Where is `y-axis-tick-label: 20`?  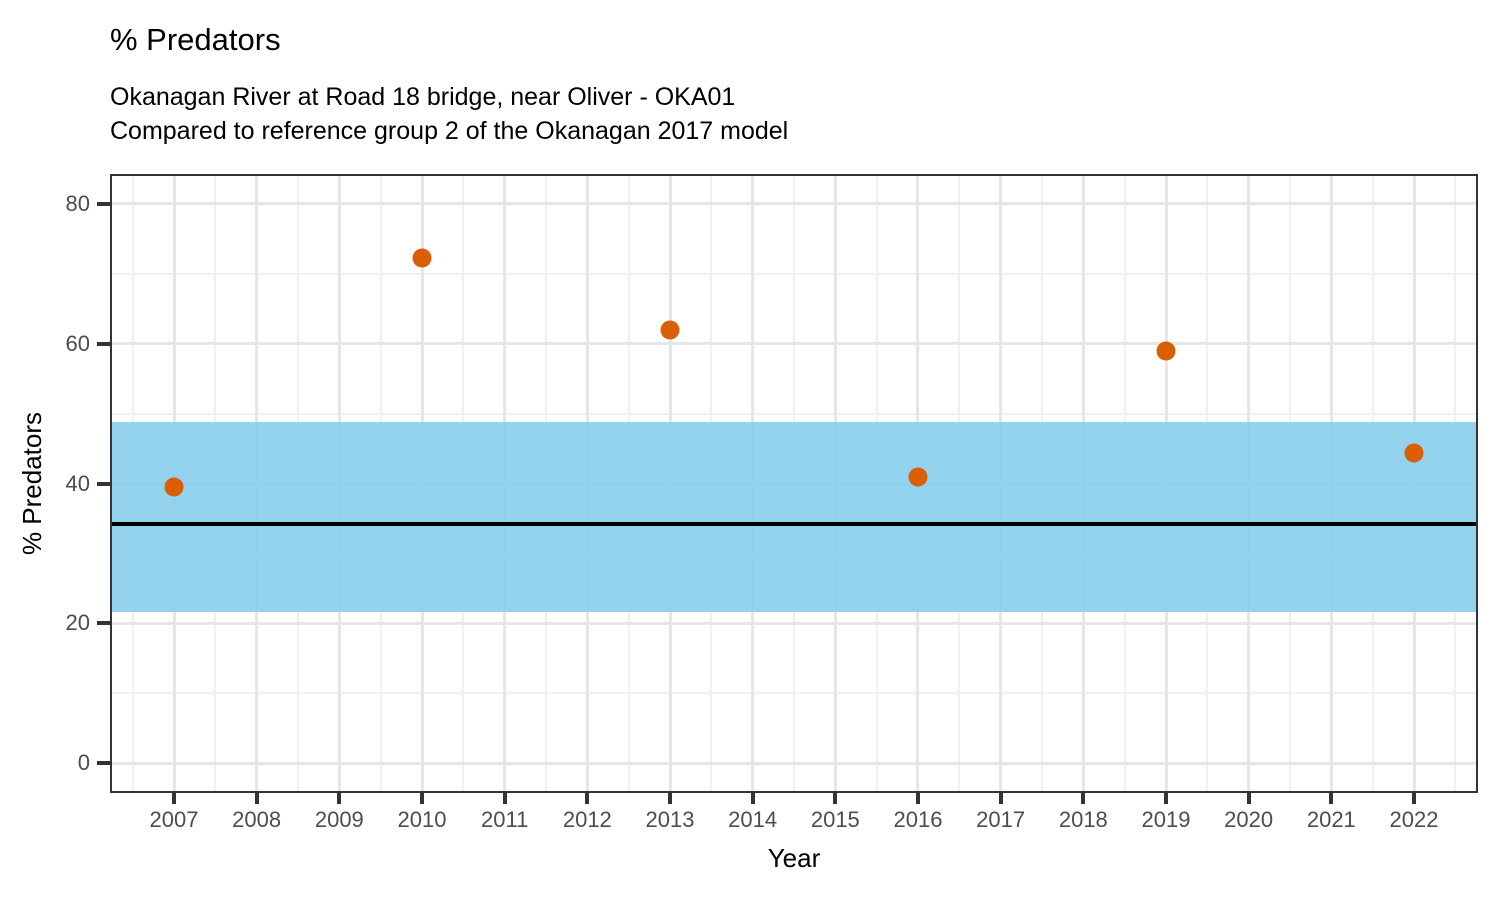 y-axis-tick-label: 20 is located at coordinates (77, 623).